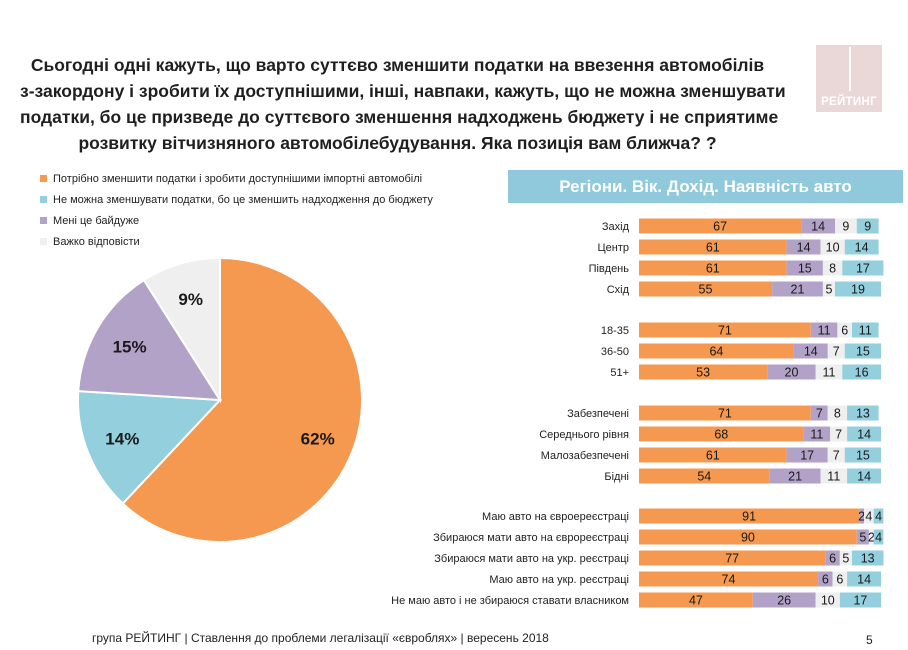  What do you see at coordinates (236, 220) in the screenshot?
I see `legend-item: Мені це байдуже` at bounding box center [236, 220].